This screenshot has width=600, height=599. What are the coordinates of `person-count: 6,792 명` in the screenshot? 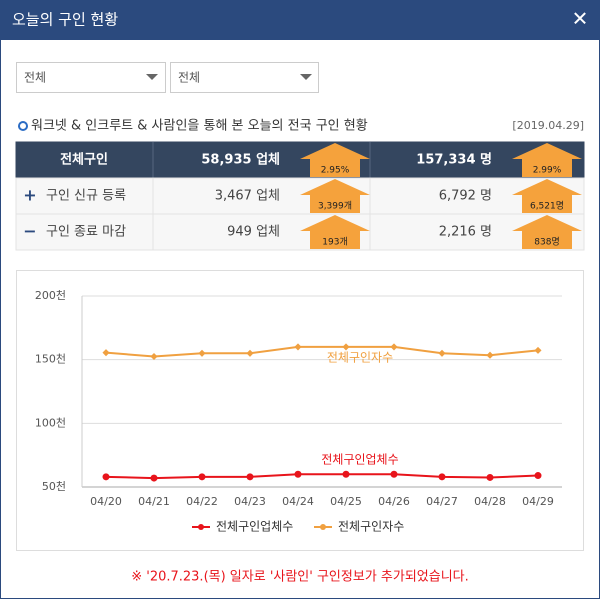 It's located at (465, 196).